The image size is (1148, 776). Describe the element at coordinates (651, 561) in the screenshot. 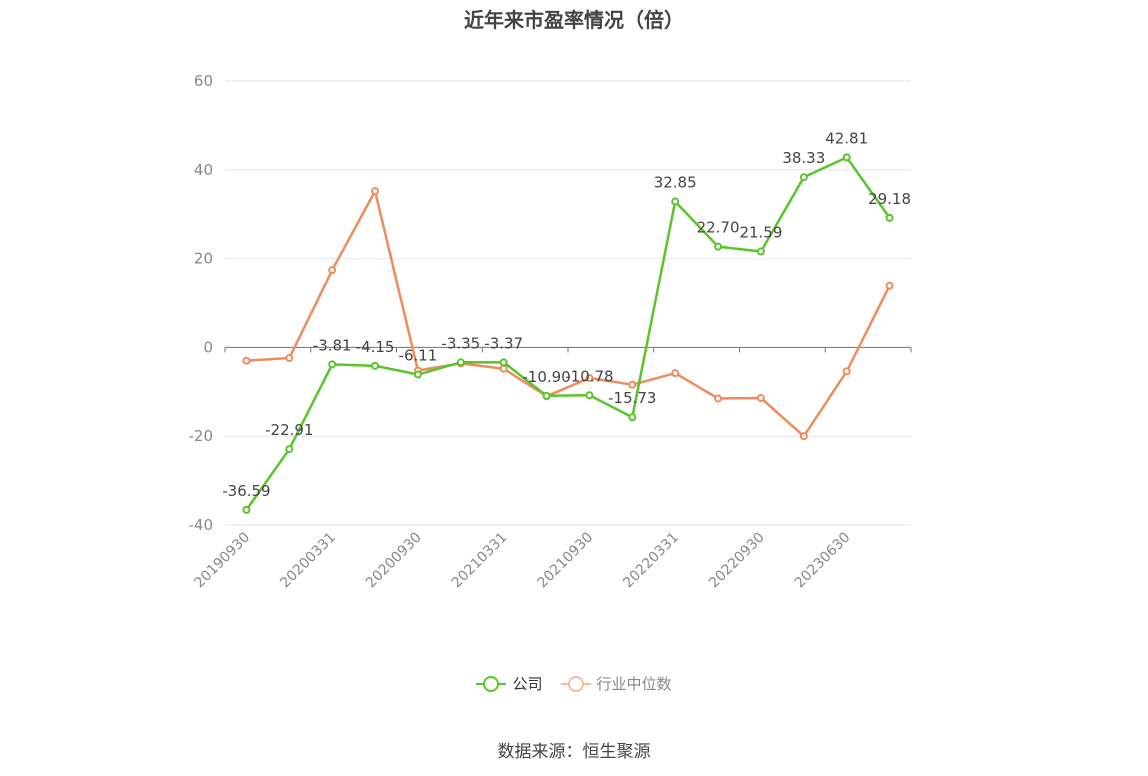

I see `x-tick-label: 20220331` at that location.